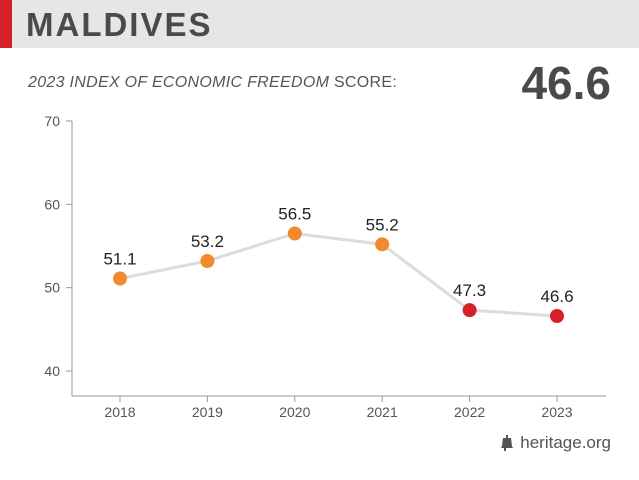 The width and height of the screenshot is (639, 480). I want to click on header-bar: MALDIVES, so click(319, 24).